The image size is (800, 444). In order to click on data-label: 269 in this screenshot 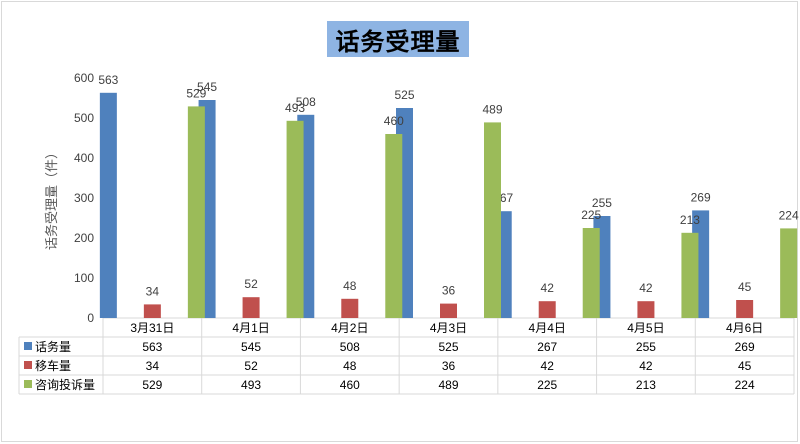, I will do `click(701, 197)`.